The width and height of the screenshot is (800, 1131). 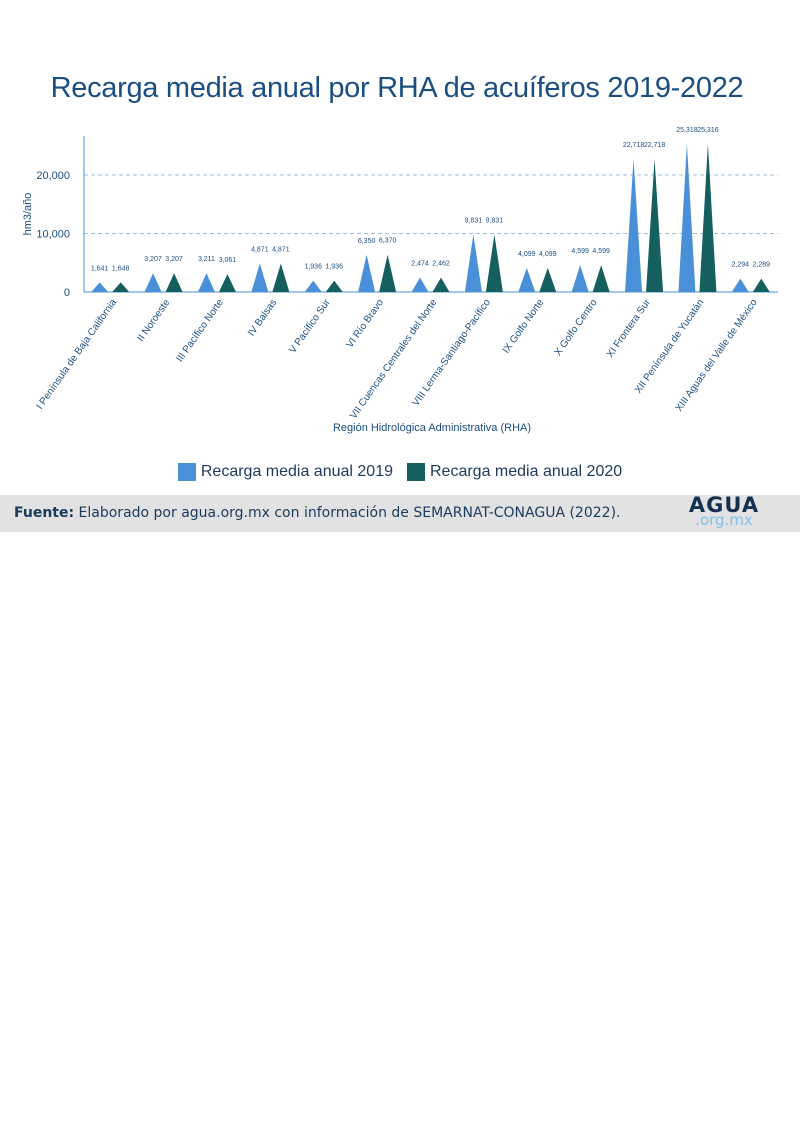 I want to click on agua-logo: AGUA .org.mx, so click(x=724, y=511).